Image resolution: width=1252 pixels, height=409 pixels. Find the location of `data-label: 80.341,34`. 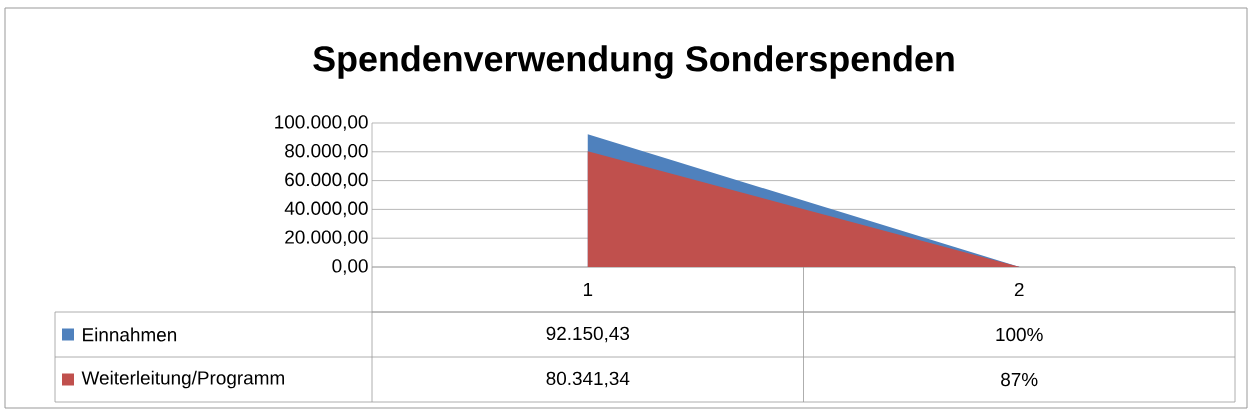

data-label: 80.341,34 is located at coordinates (588, 379).